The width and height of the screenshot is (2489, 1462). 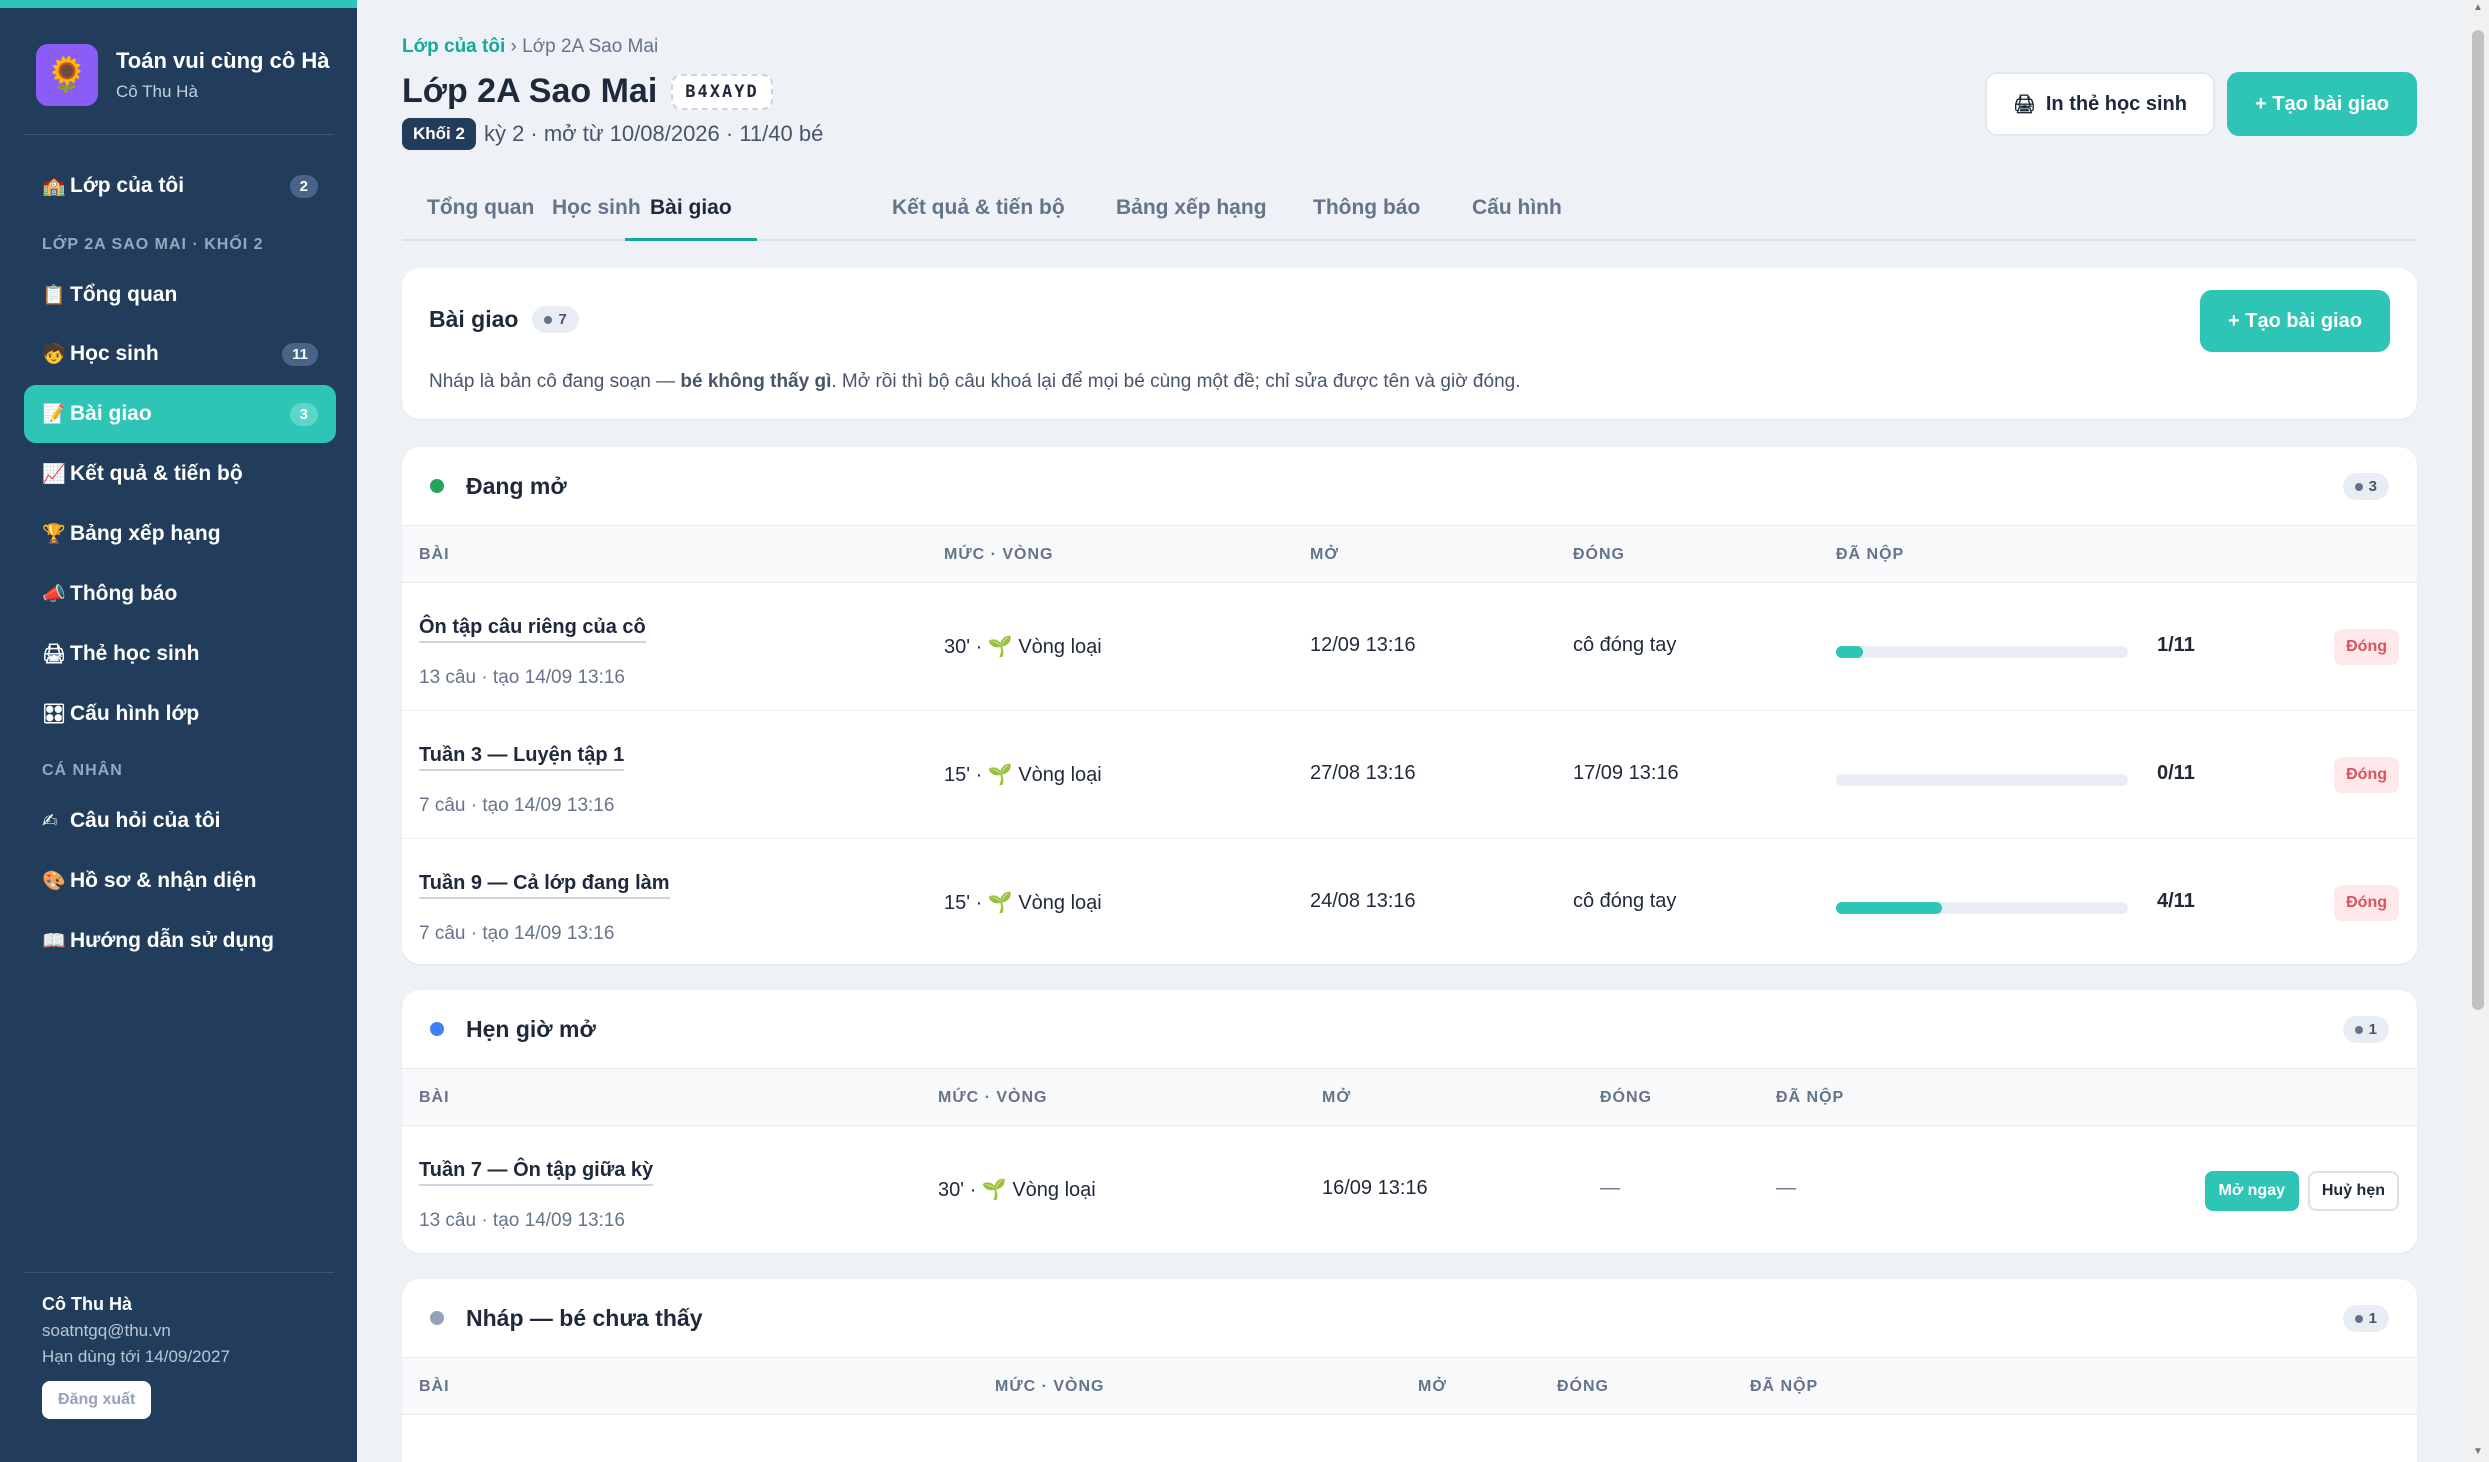 What do you see at coordinates (437, 486) in the screenshot?
I see `status-dot-green` at bounding box center [437, 486].